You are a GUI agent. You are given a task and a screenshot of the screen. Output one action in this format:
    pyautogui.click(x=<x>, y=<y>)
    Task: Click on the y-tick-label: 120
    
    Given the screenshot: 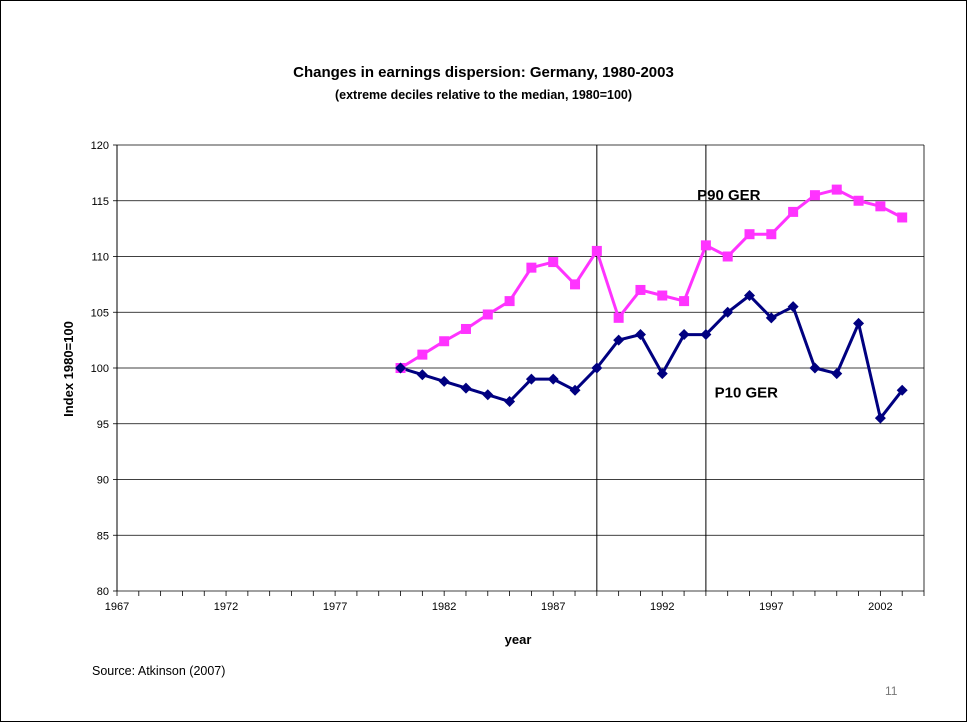 What is the action you would take?
    pyautogui.click(x=100, y=146)
    